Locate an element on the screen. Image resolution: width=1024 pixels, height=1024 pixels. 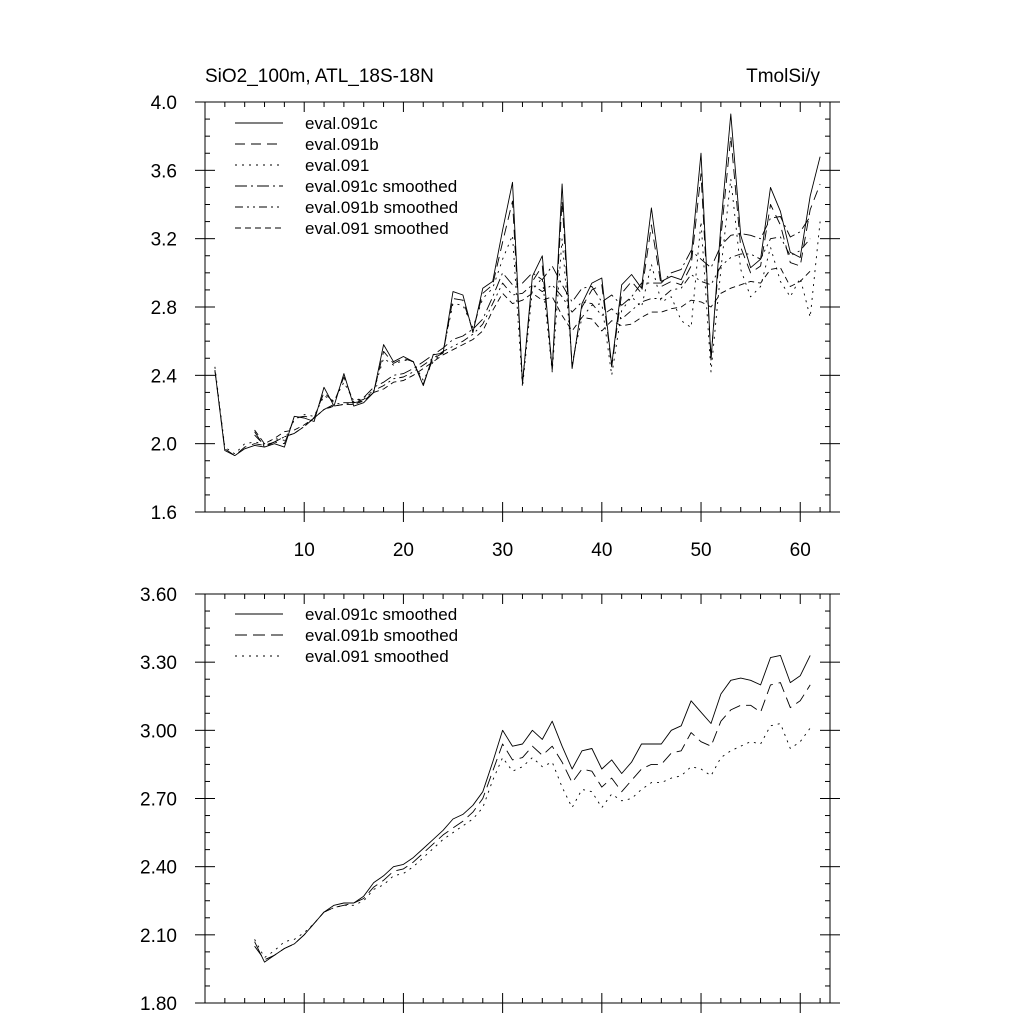
top-plot-title: SiO2_100m, ATL_18S-18N is located at coordinates (319, 76).